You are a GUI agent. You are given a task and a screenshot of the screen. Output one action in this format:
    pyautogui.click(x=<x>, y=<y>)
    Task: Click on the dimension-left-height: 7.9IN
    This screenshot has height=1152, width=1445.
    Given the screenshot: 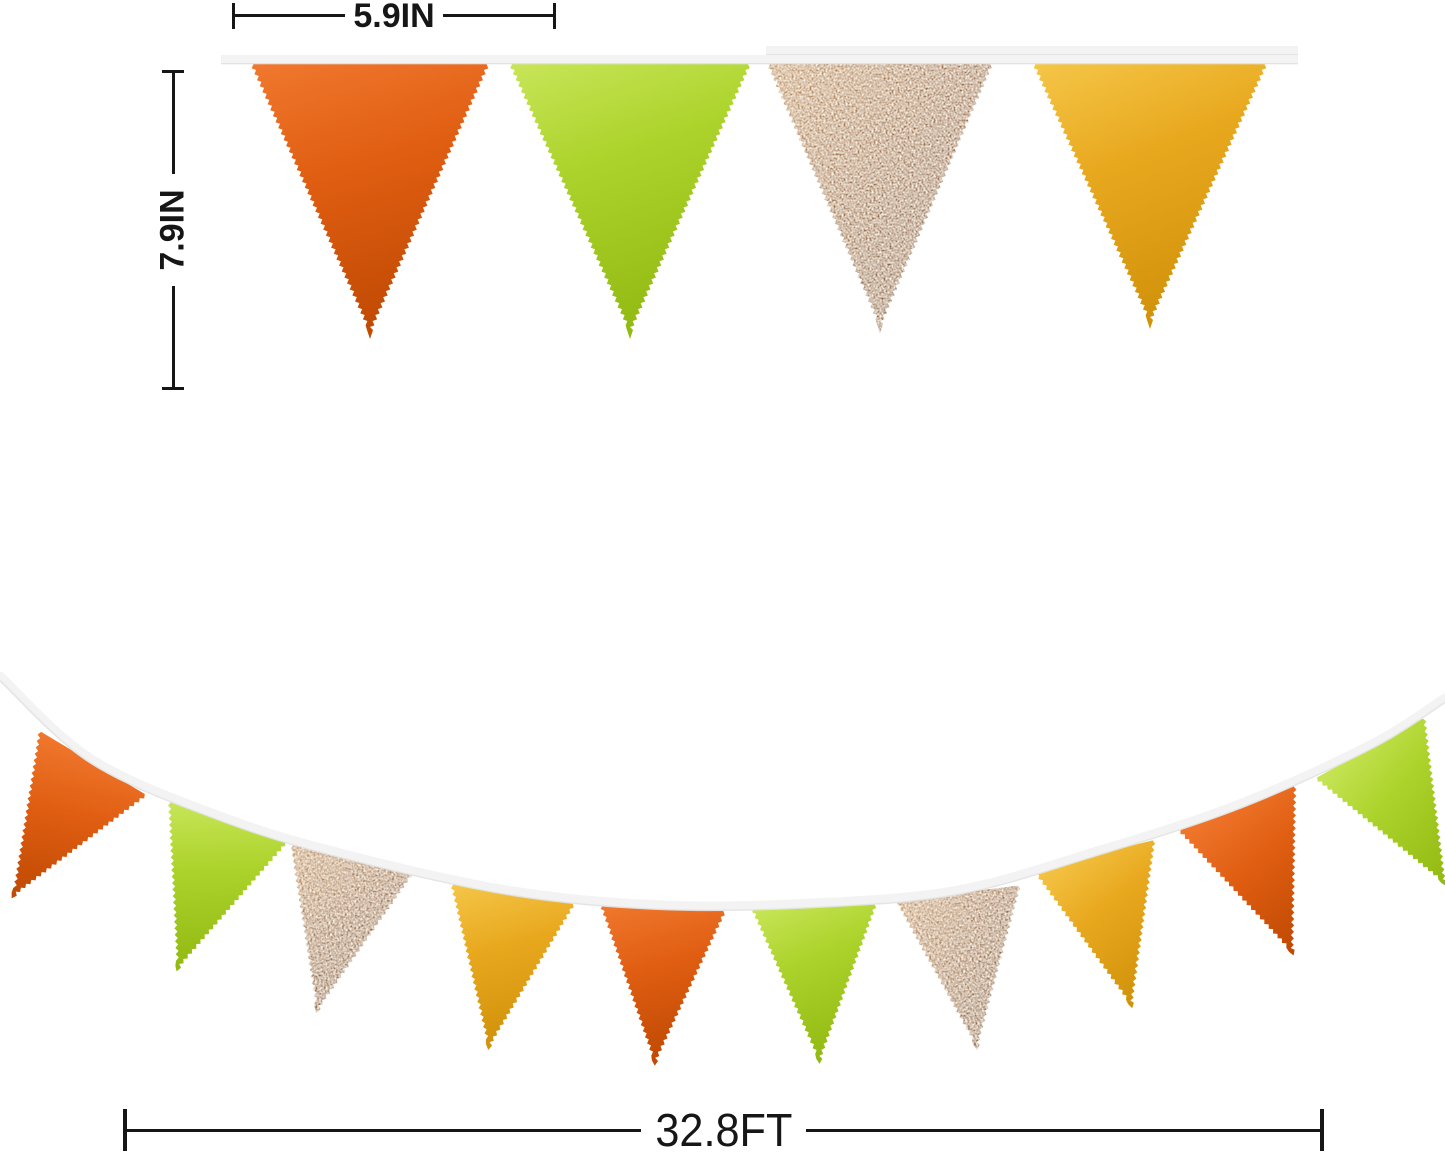 What is the action you would take?
    pyautogui.click(x=173, y=230)
    